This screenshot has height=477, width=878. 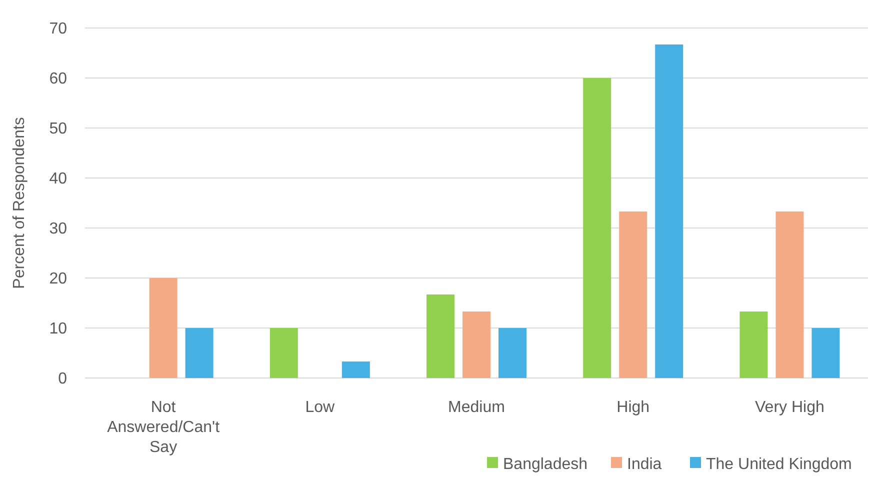 What do you see at coordinates (644, 464) in the screenshot?
I see `legend-label: India` at bounding box center [644, 464].